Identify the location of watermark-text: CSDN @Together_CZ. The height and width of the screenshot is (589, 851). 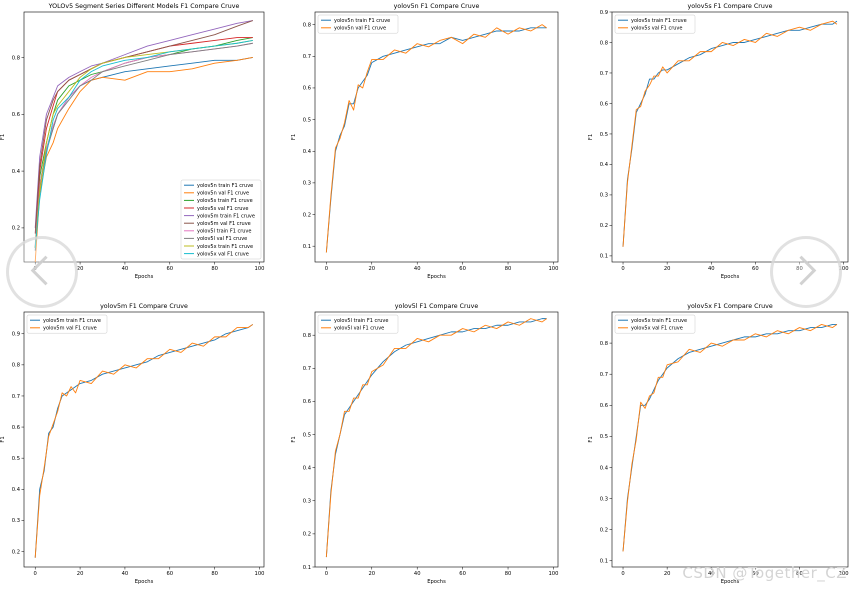
(764, 573).